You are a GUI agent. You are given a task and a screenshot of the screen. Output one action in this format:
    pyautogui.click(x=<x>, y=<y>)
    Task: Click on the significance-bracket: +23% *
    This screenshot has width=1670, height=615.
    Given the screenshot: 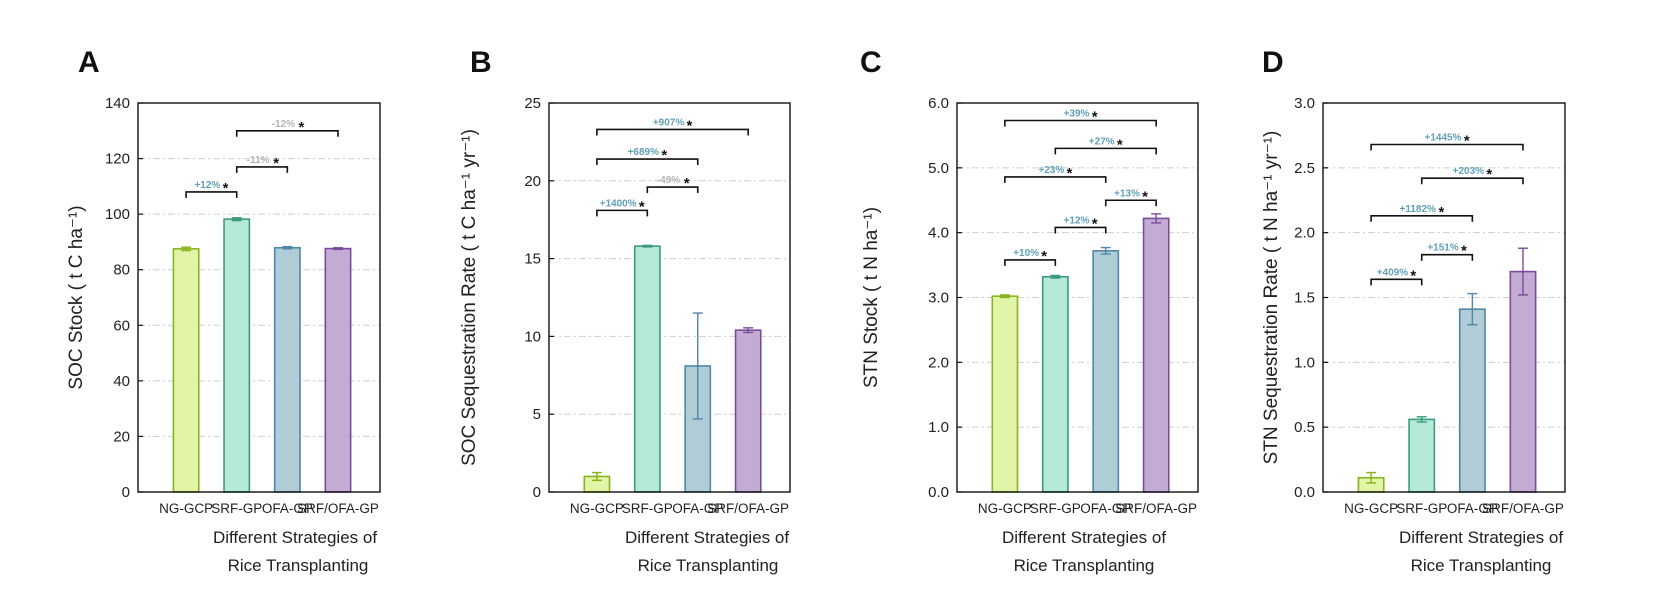 What is the action you would take?
    pyautogui.click(x=1055, y=174)
    